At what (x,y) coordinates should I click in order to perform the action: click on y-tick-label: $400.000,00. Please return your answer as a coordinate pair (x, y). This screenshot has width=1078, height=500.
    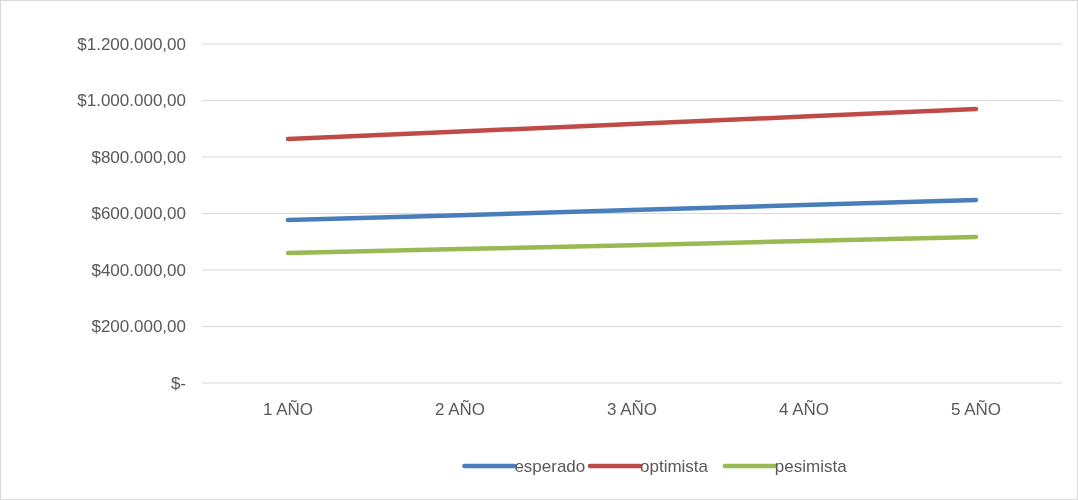
    Looking at the image, I should click on (138, 270).